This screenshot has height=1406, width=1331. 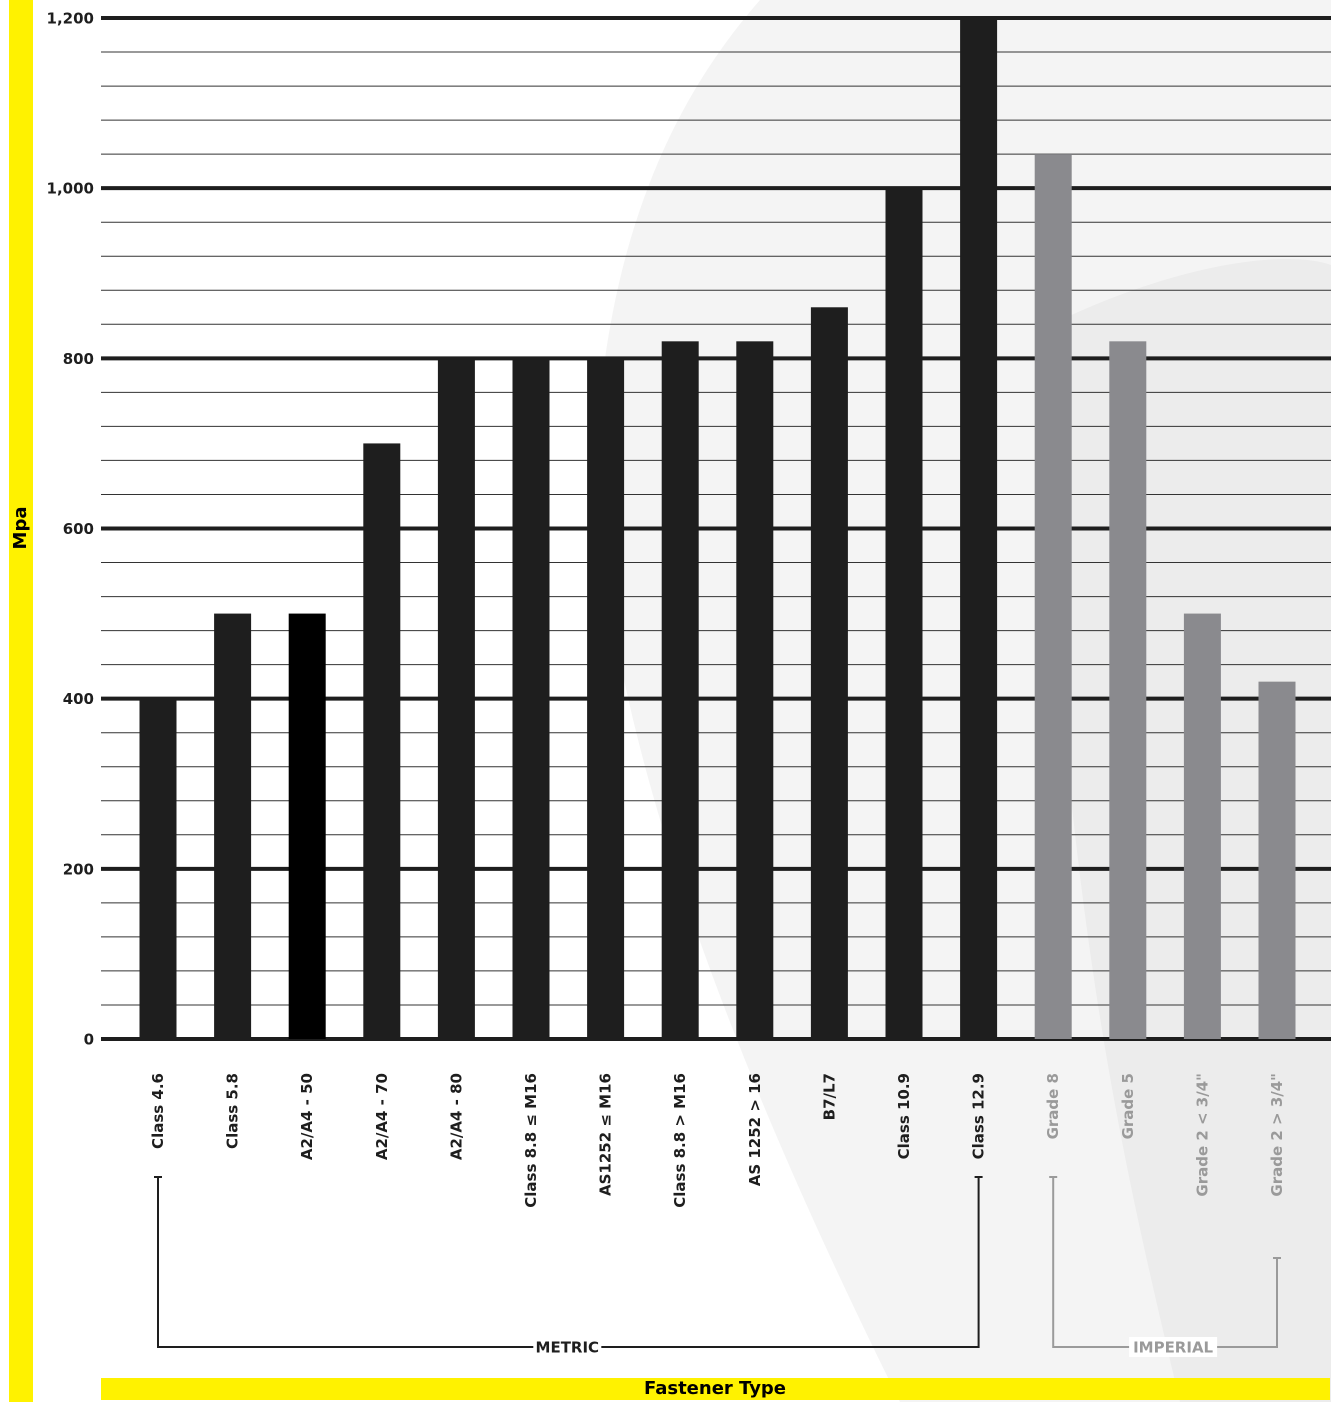 I want to click on x-axis-label-bar, so click(x=715, y=1389).